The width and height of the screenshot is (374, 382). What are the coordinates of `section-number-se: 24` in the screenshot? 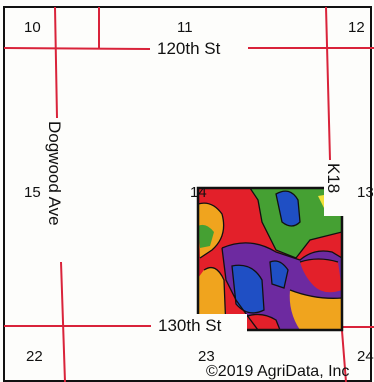 It's located at (365, 356).